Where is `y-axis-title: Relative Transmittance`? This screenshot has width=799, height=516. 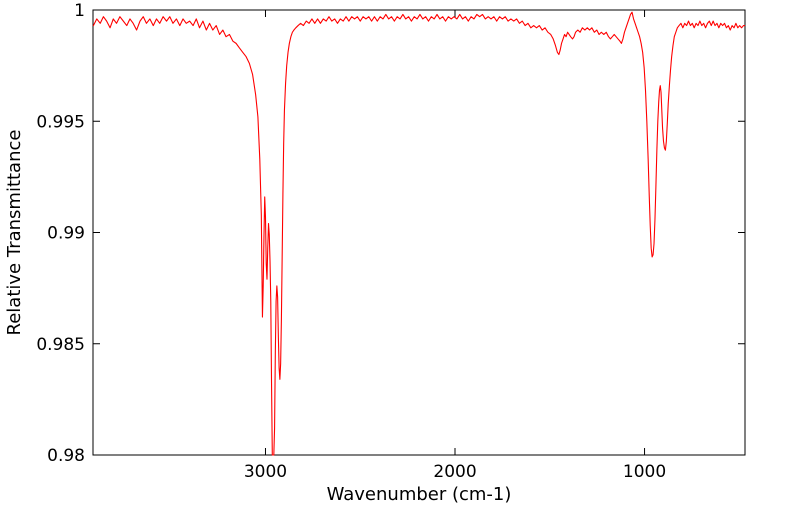 y-axis-title: Relative Transmittance is located at coordinates (14, 233).